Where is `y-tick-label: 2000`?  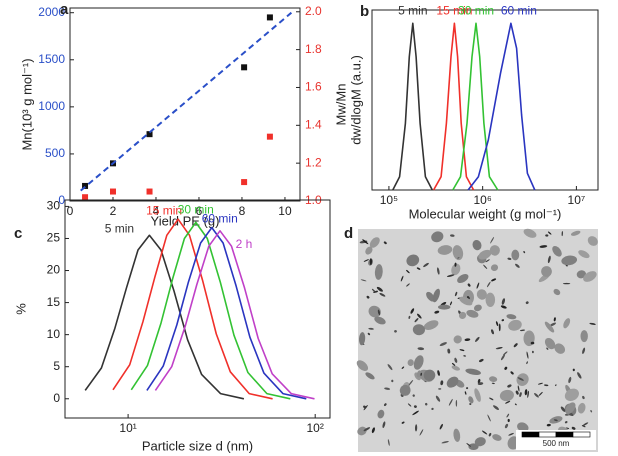 y-tick-label: 2000 is located at coordinates (51, 12).